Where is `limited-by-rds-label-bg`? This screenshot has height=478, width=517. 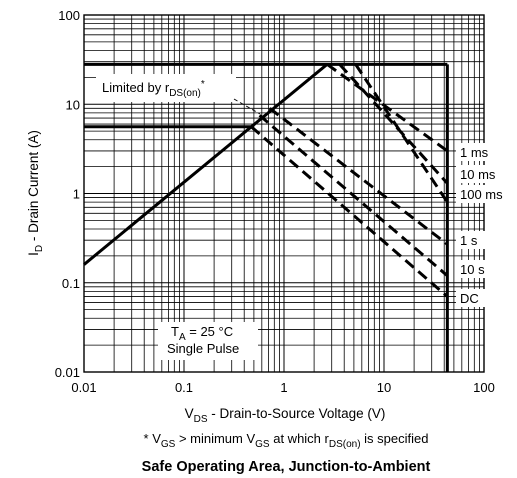 limited-by-rds-label-bg is located at coordinates (166, 88).